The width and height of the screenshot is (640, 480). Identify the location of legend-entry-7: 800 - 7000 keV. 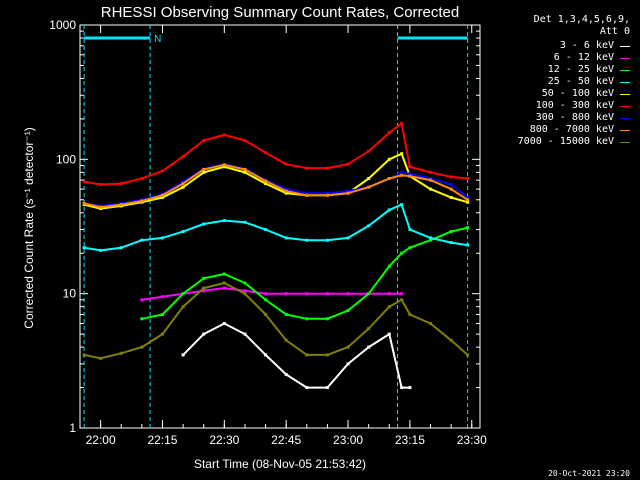
(574, 130).